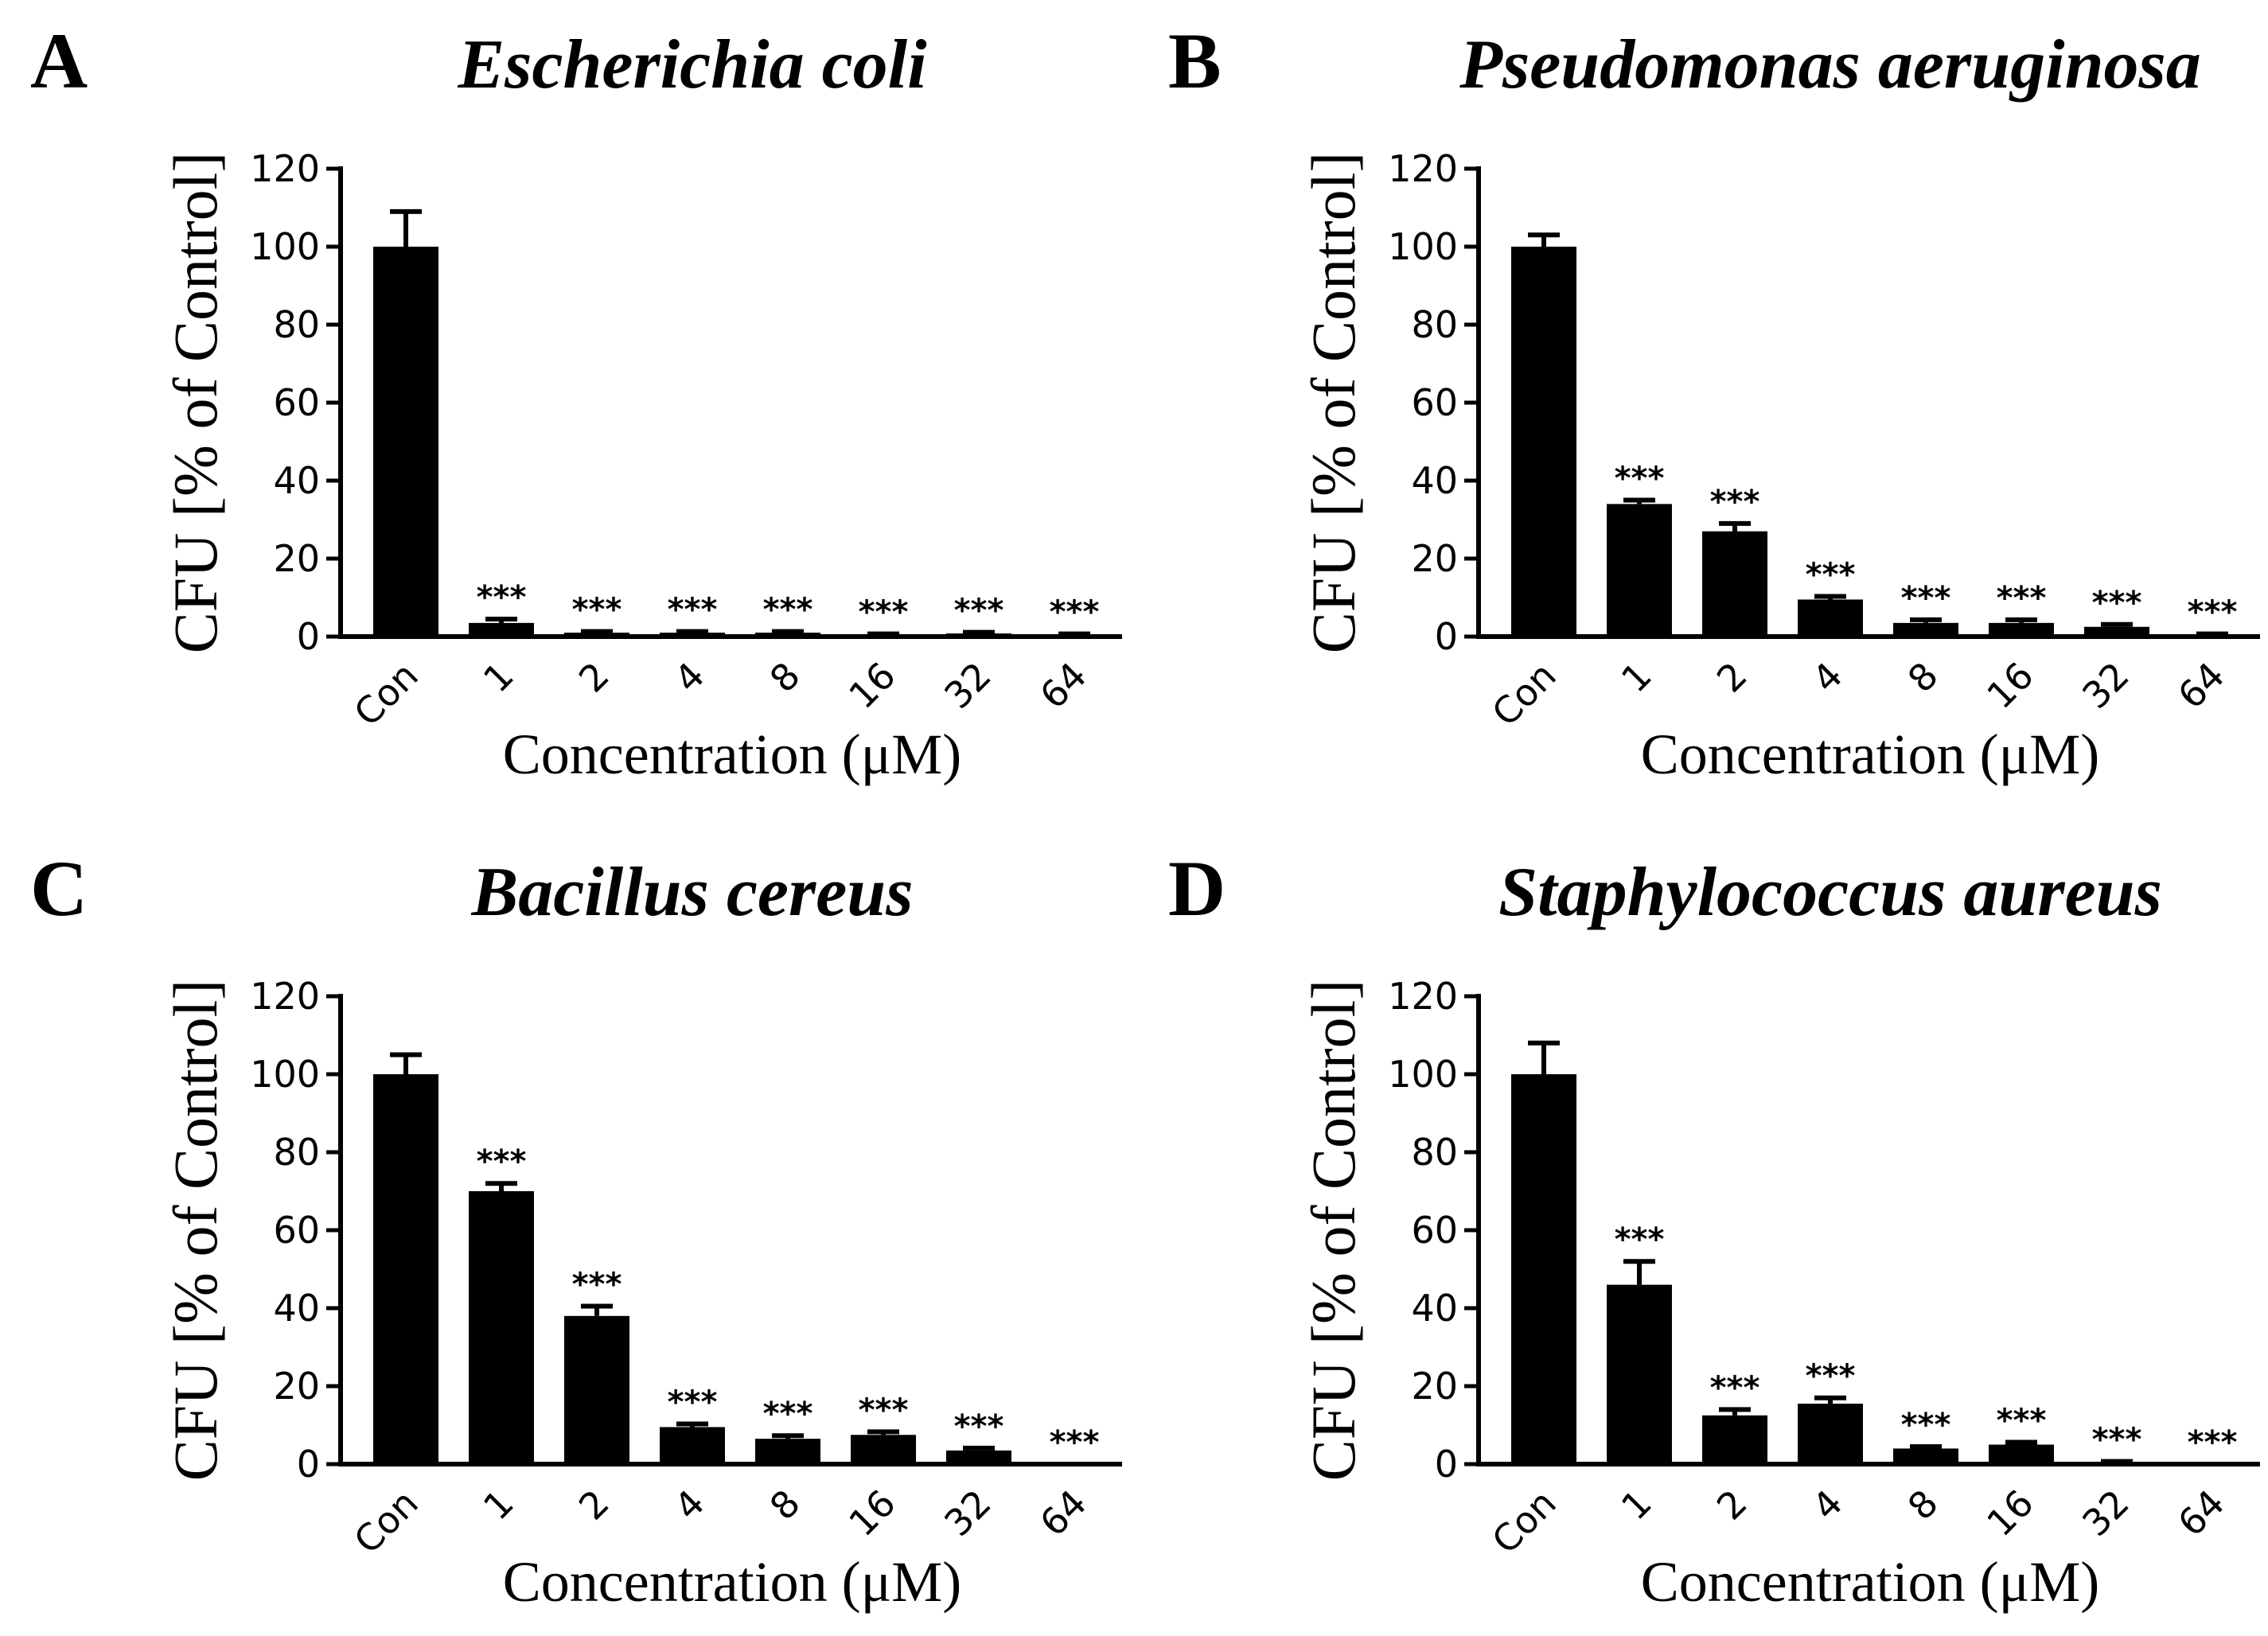 This screenshot has width=2268, height=1636. Describe the element at coordinates (1197, 888) in the screenshot. I see `panel-letter: D` at that location.